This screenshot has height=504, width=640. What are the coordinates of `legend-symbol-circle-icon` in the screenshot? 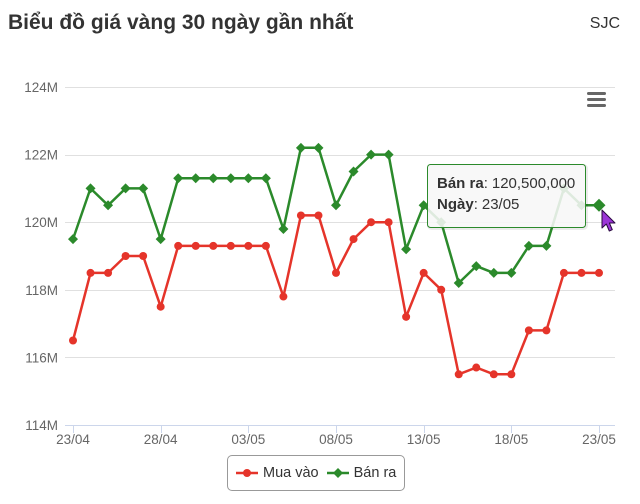 It's located at (247, 473).